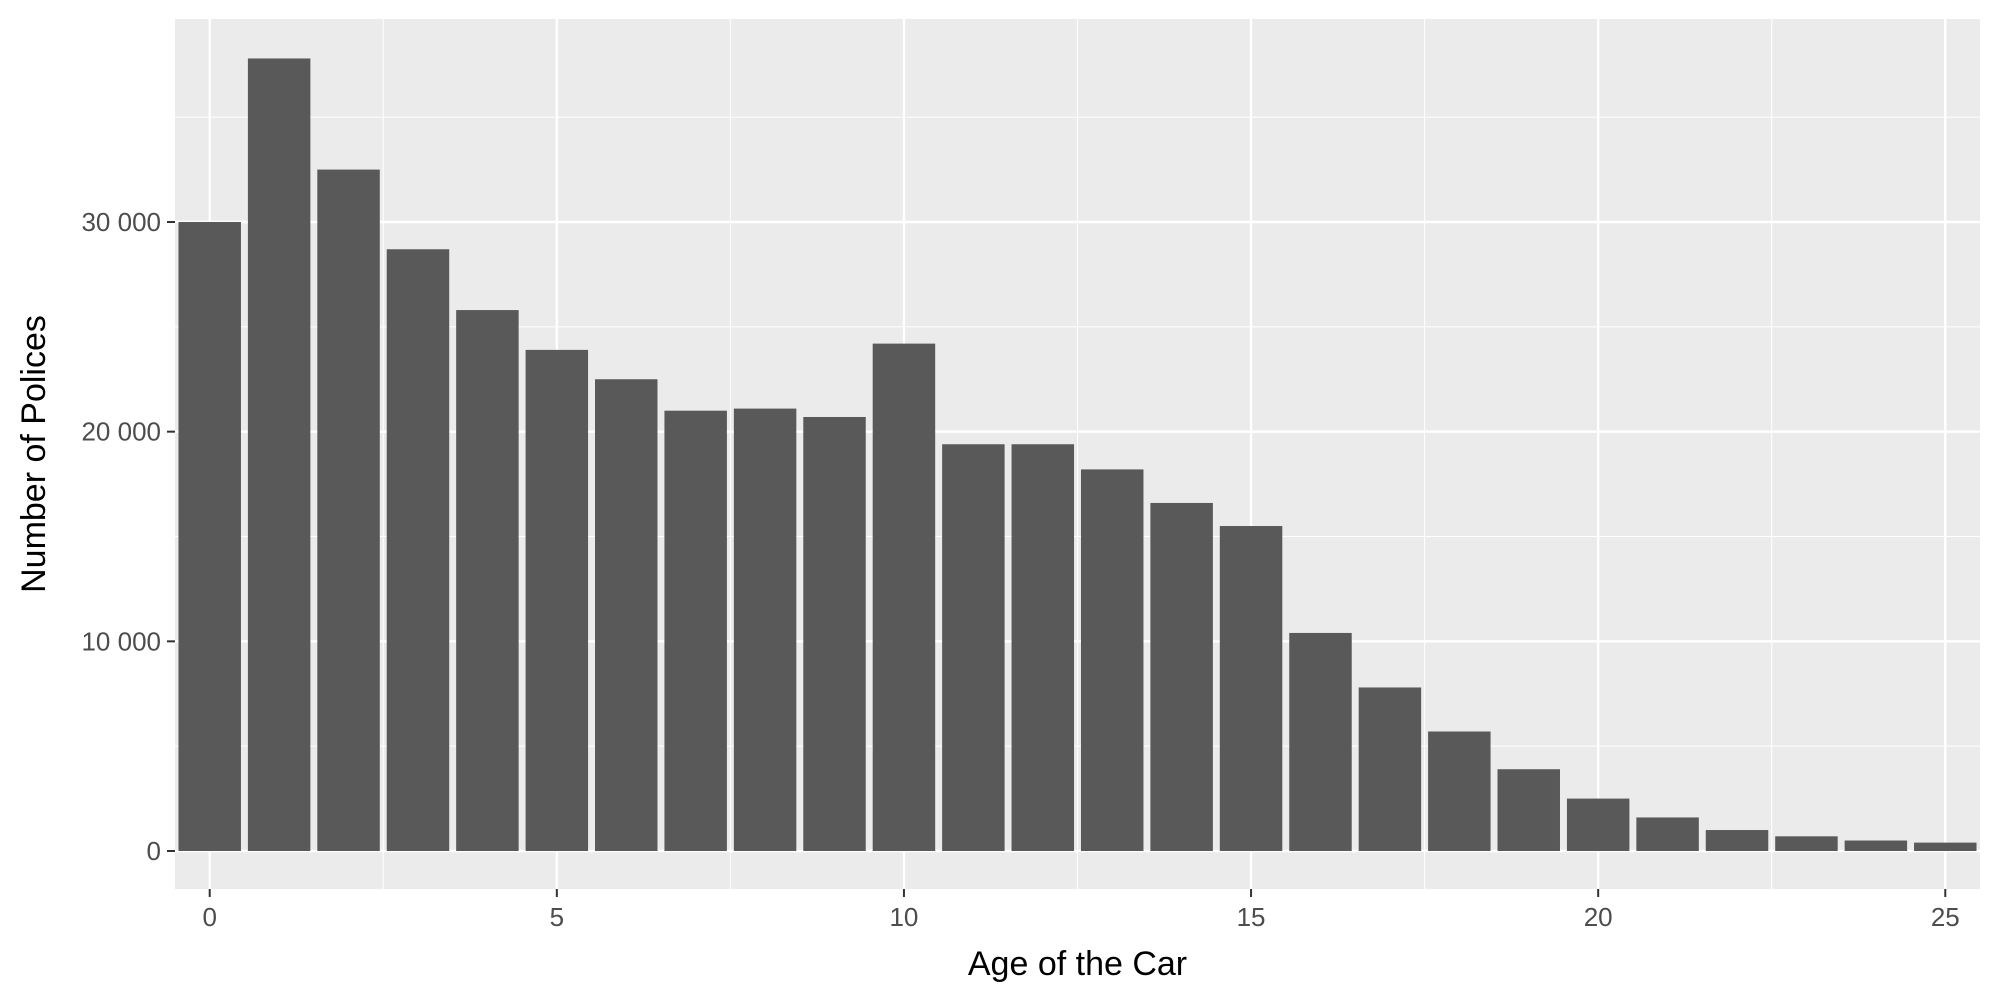 The height and width of the screenshot is (1000, 2000). I want to click on y-axis-title: Number of Polices, so click(34, 454).